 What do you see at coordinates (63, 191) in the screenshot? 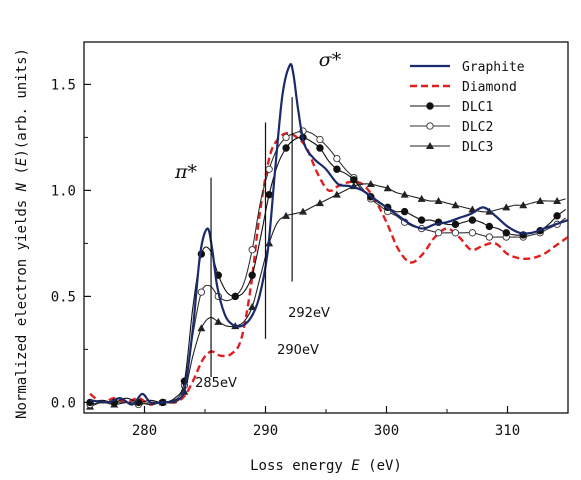
I see `y-tick-label: 1.0` at bounding box center [63, 191].